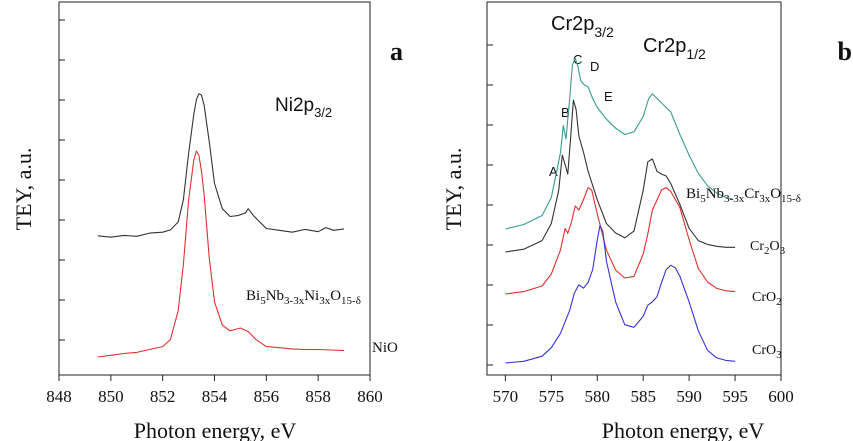 This screenshot has height=441, width=853. I want to click on x-tick-label-b-2: 580, so click(598, 396).